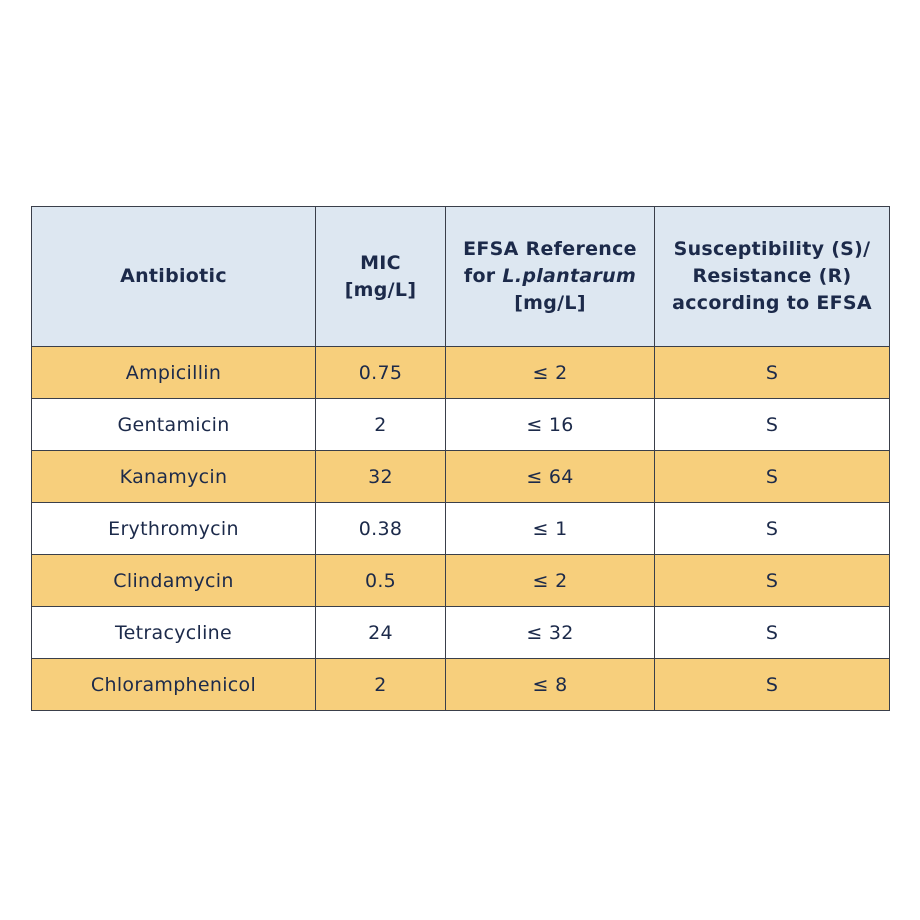 This screenshot has width=920, height=920. Describe the element at coordinates (550, 528) in the screenshot. I see `cell-efsa: ≤ 1` at that location.